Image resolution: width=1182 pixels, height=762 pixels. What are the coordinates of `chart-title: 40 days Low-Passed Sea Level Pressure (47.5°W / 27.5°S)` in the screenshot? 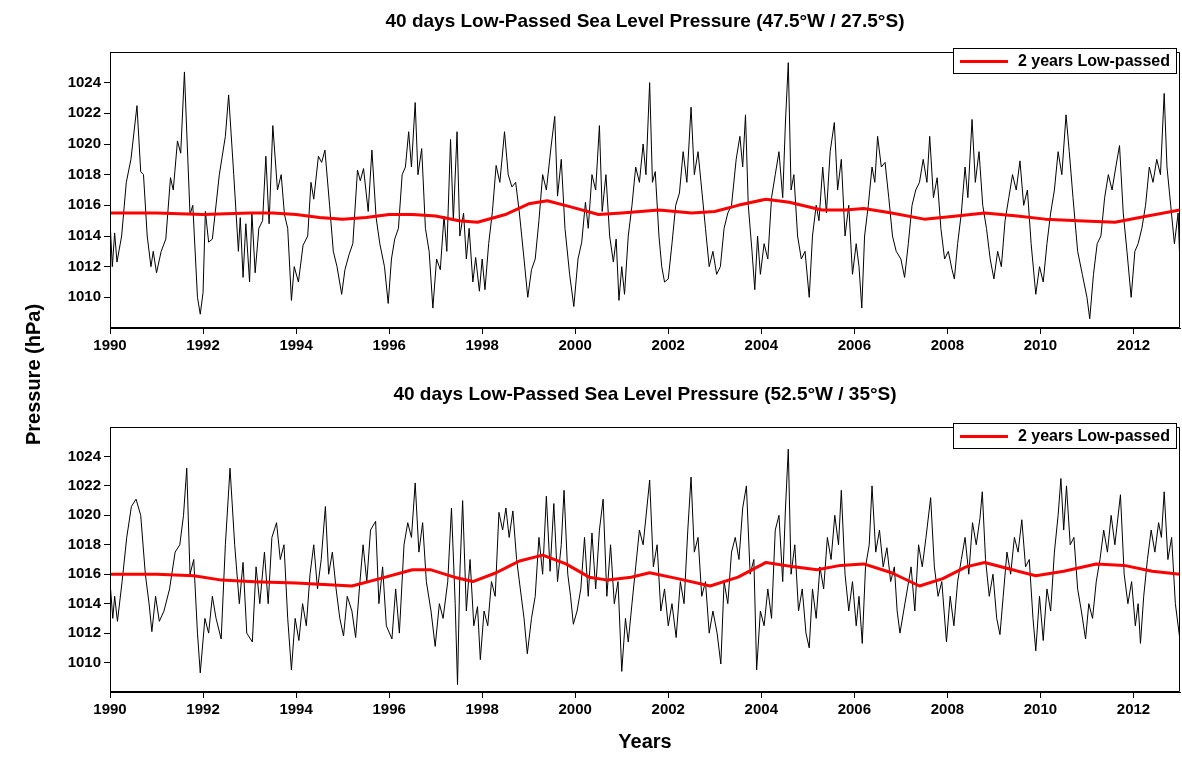 It's located at (645, 21).